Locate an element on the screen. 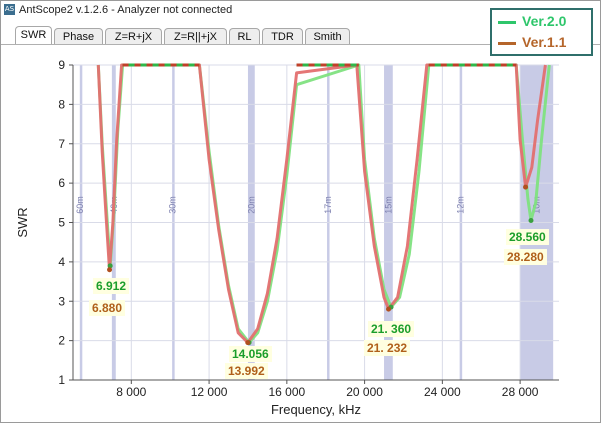 Image resolution: width=601 pixels, height=423 pixels. legend-box: Ver.2.0 Ver.1.1 is located at coordinates (541, 32).